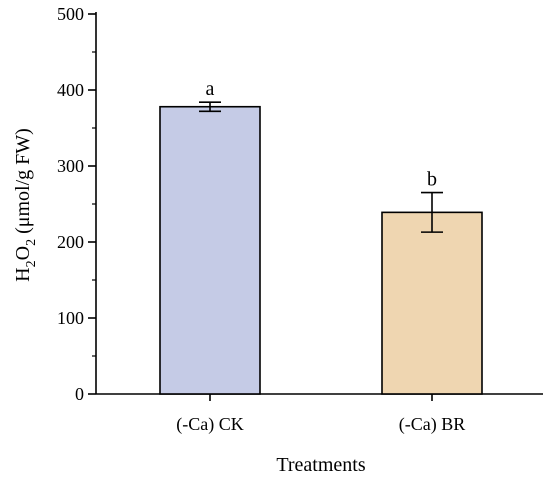  What do you see at coordinates (79, 394) in the screenshot?
I see `y-tick-label: 0` at bounding box center [79, 394].